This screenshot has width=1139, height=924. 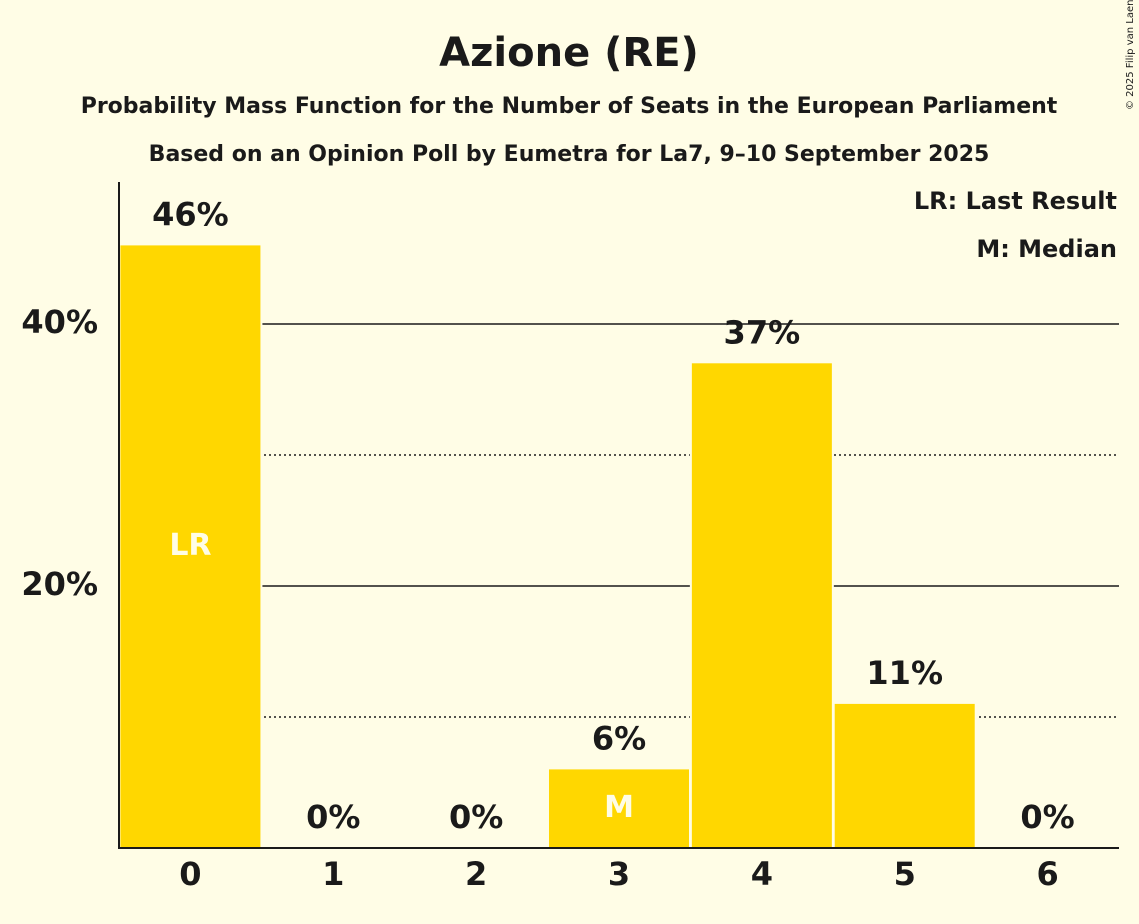 What do you see at coordinates (1015, 201) in the screenshot?
I see `legend-last-result: LR: Last Result` at bounding box center [1015, 201].